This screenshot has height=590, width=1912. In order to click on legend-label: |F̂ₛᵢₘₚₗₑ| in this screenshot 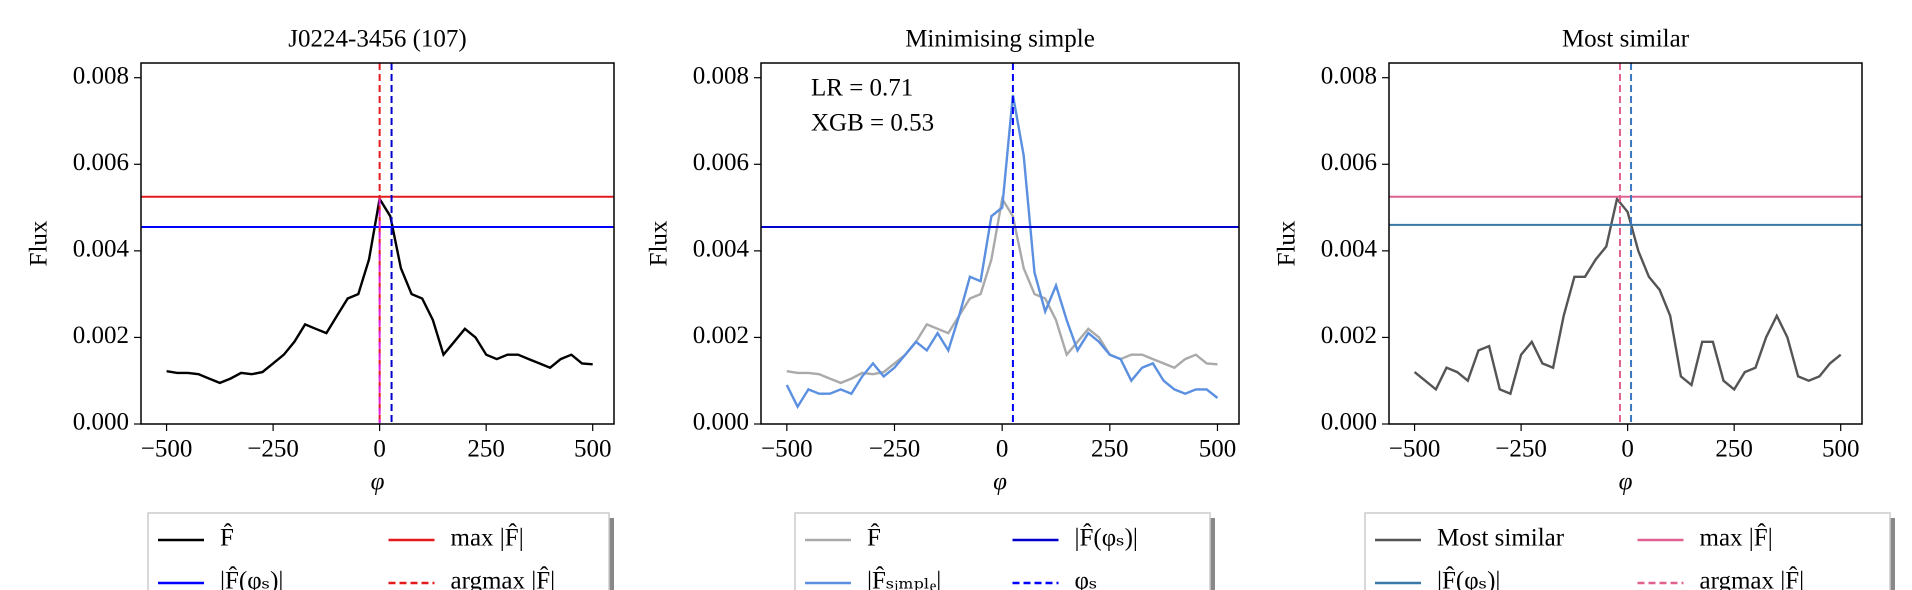, I will do `click(904, 578)`.